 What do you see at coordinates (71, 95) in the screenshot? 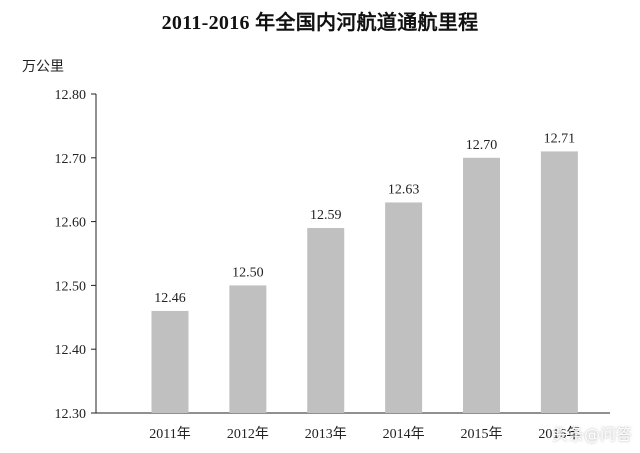
I see `y-tick-label: 12.80` at bounding box center [71, 95].